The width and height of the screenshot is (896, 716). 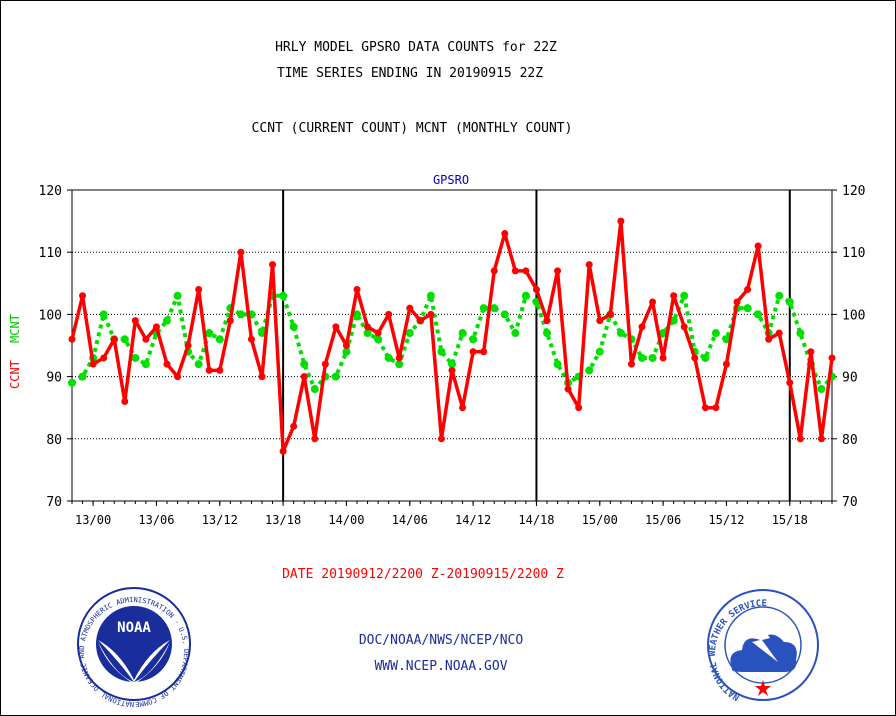 I want to click on x-tick-label: 15/00, so click(x=600, y=520).